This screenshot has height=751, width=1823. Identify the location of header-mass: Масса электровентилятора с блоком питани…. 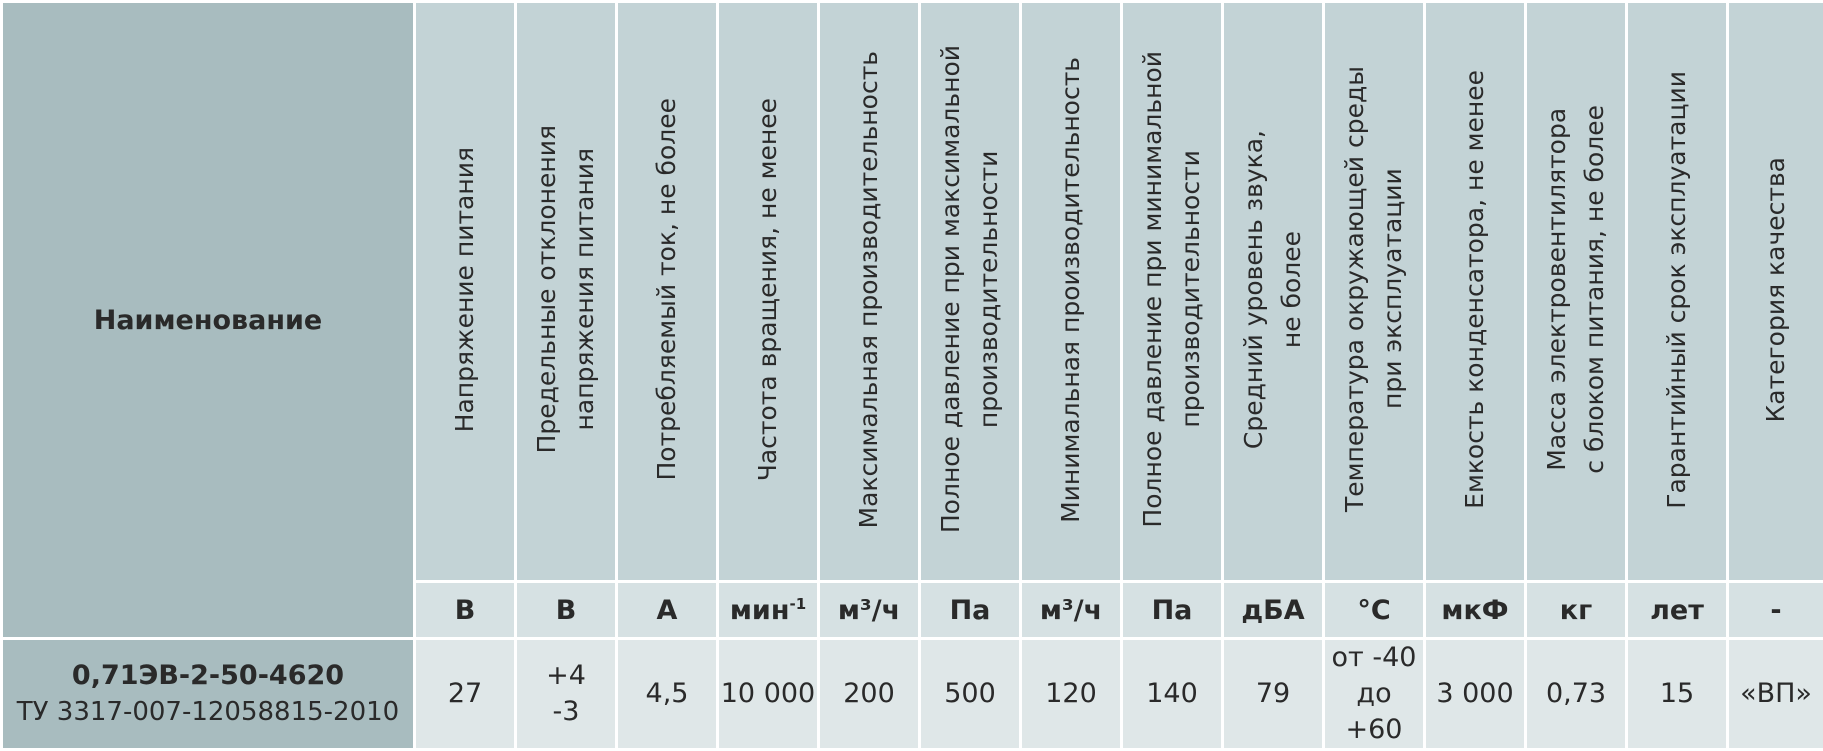
(1576, 292).